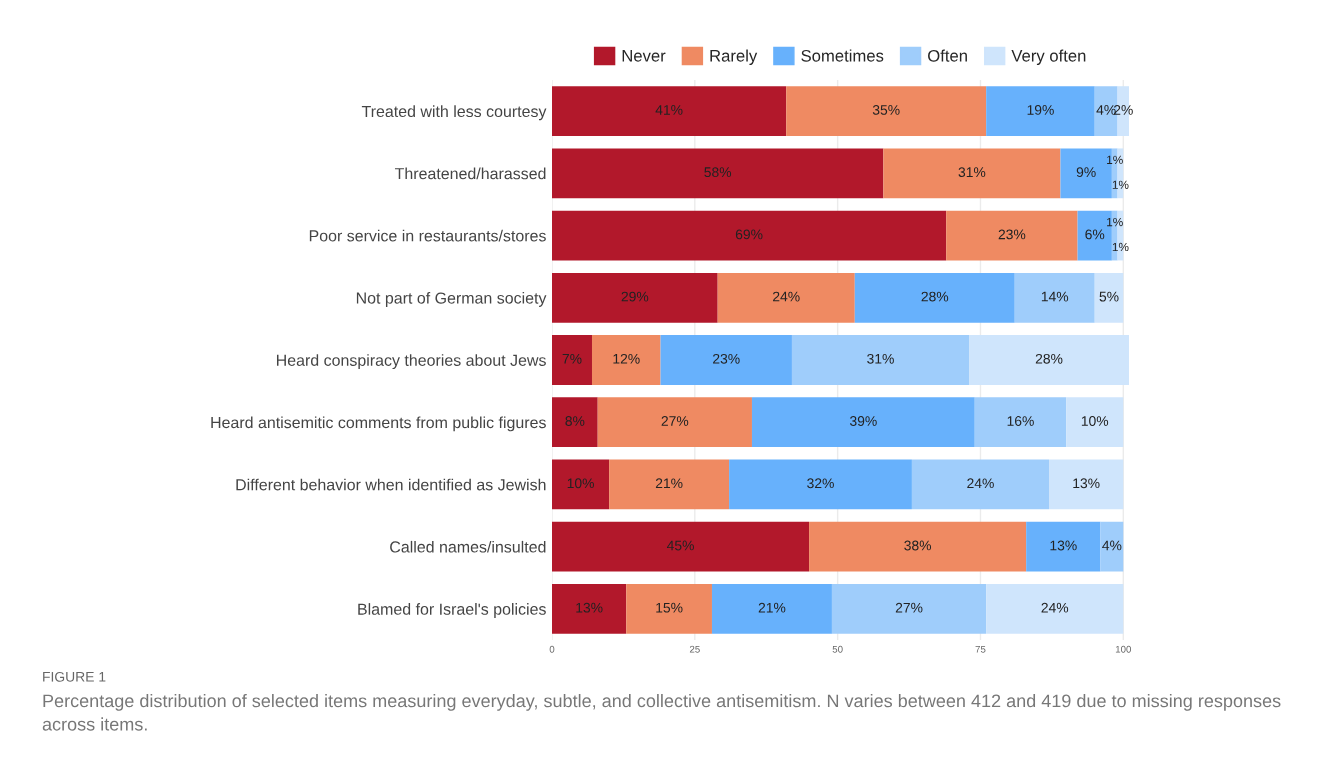 The width and height of the screenshot is (1320, 758). I want to click on caption: FIGURE 1, so click(74, 676).